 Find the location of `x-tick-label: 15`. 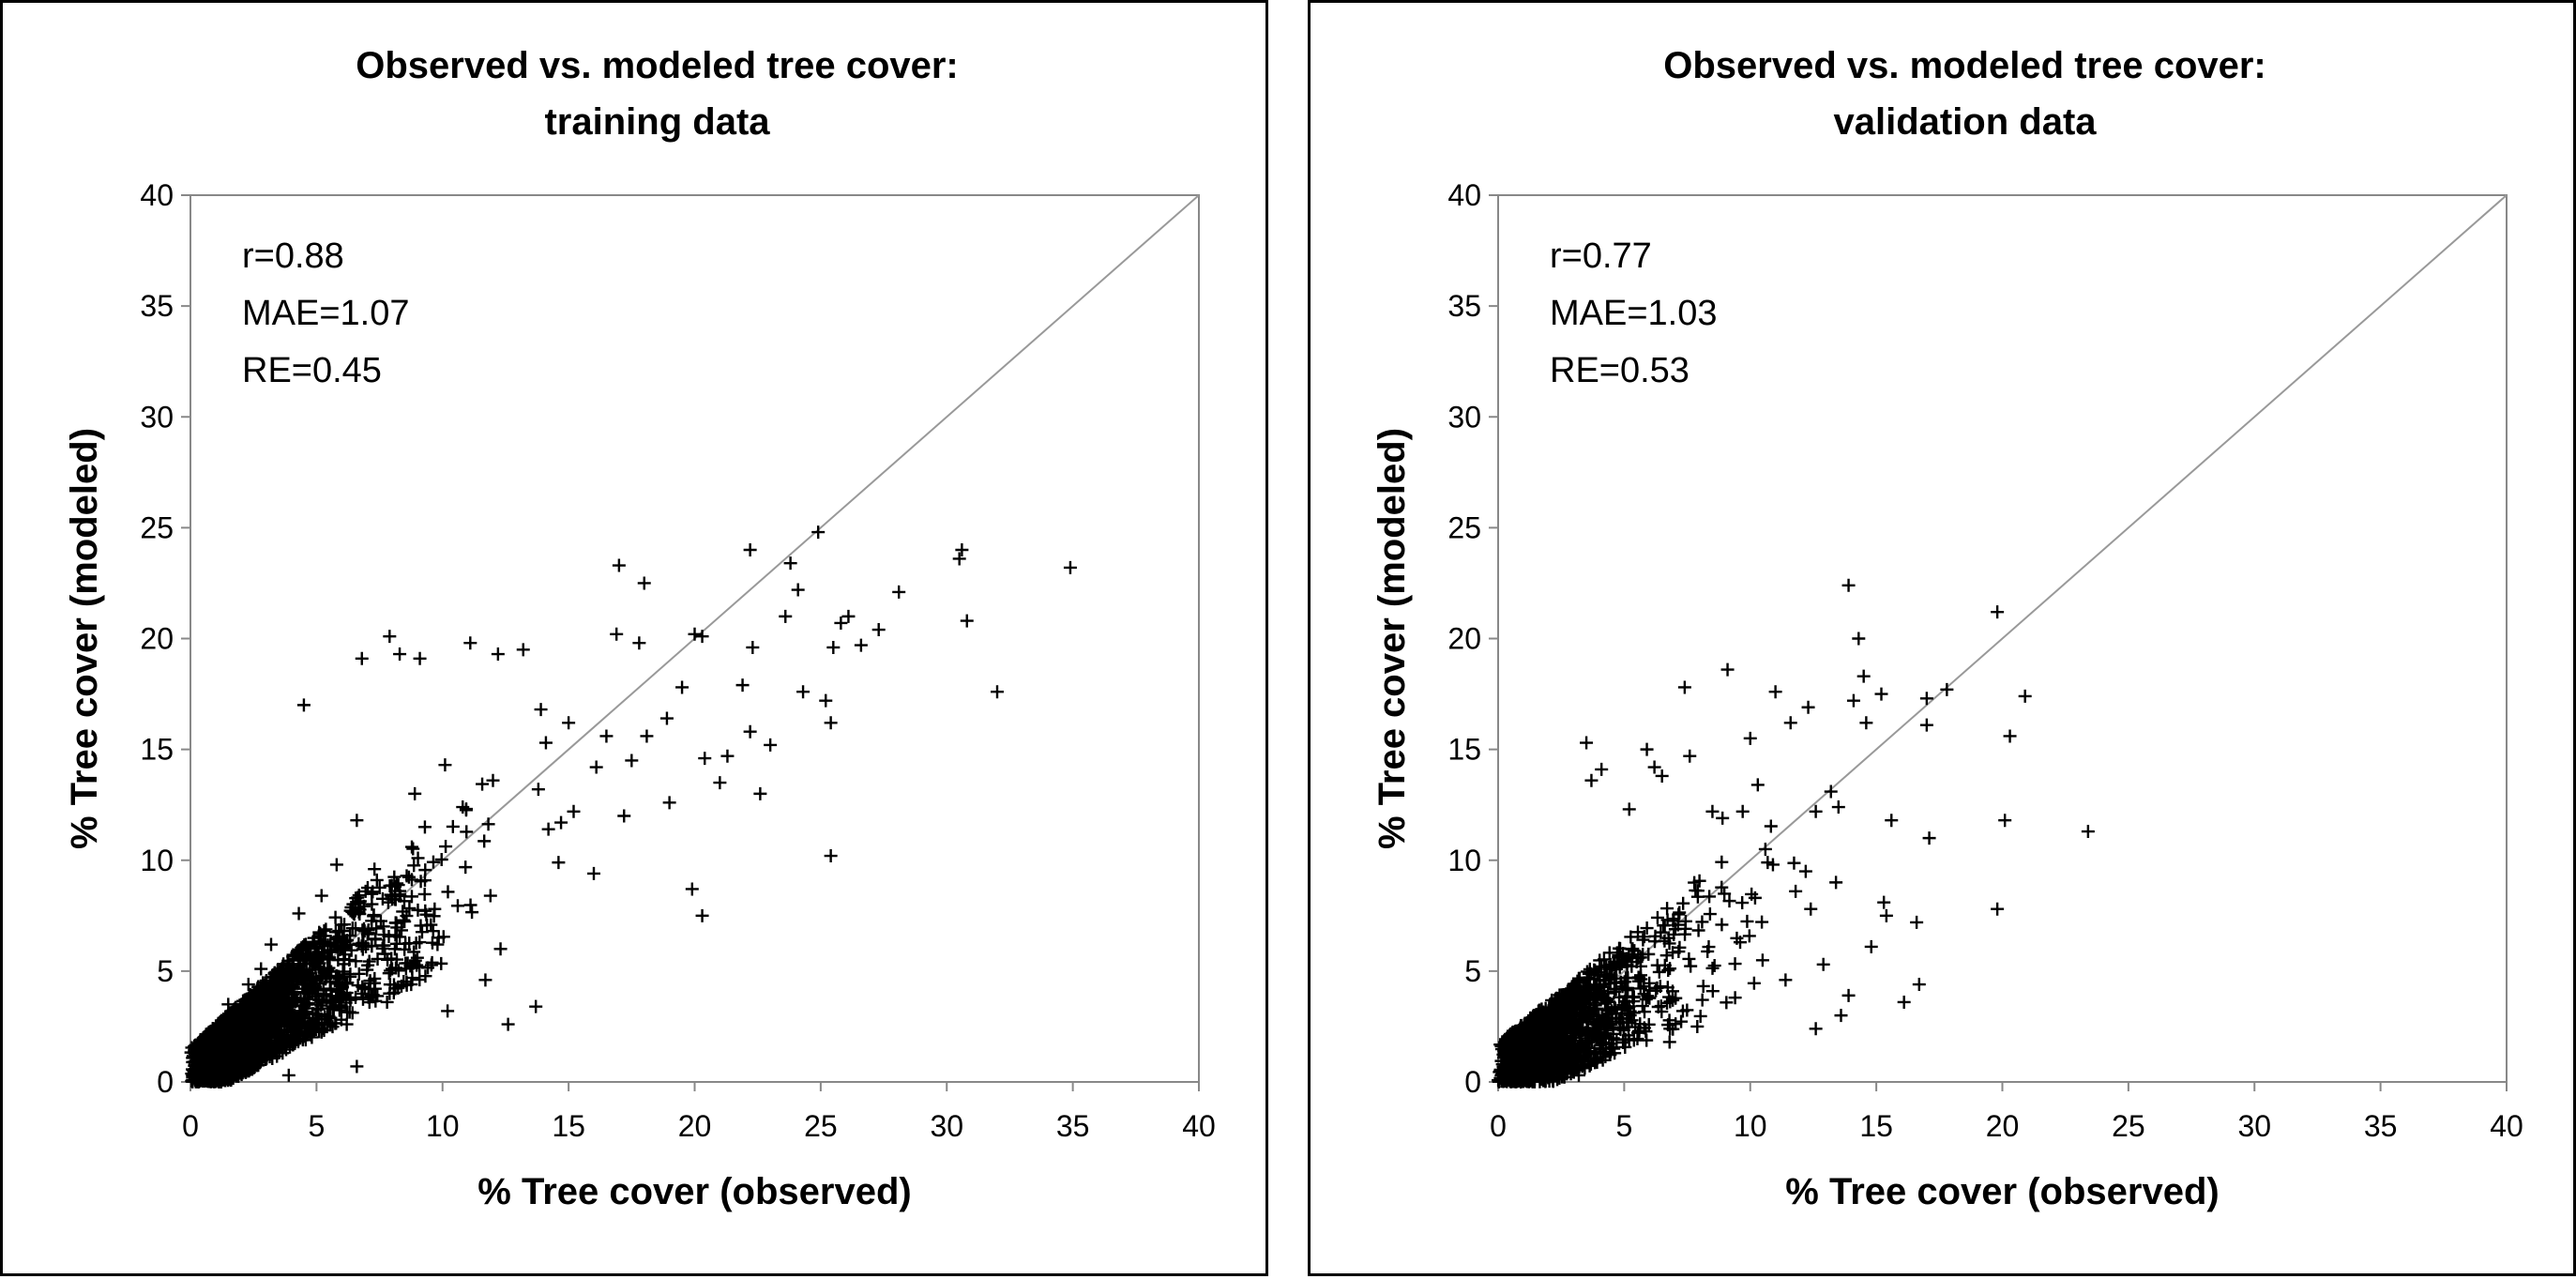

x-tick-label: 15 is located at coordinates (568, 1126).